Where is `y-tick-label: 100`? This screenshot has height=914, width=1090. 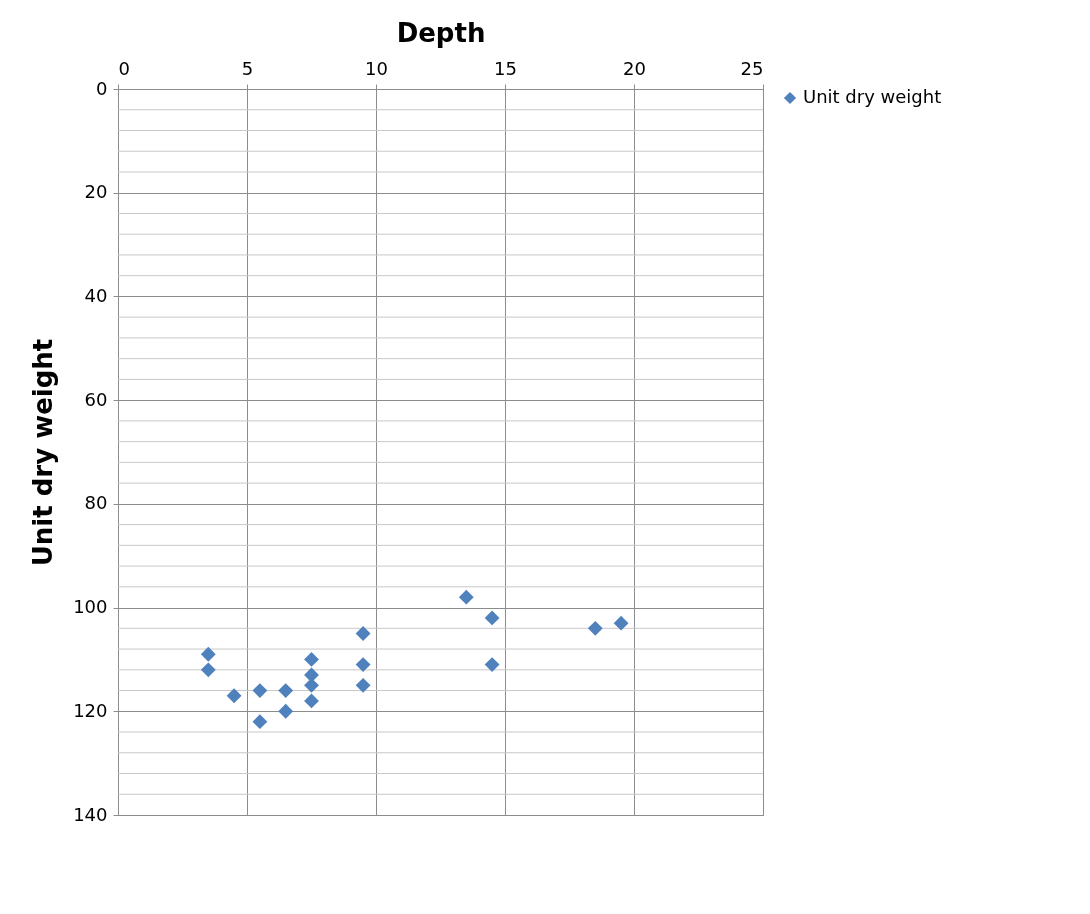
y-tick-label: 100 is located at coordinates (90, 607).